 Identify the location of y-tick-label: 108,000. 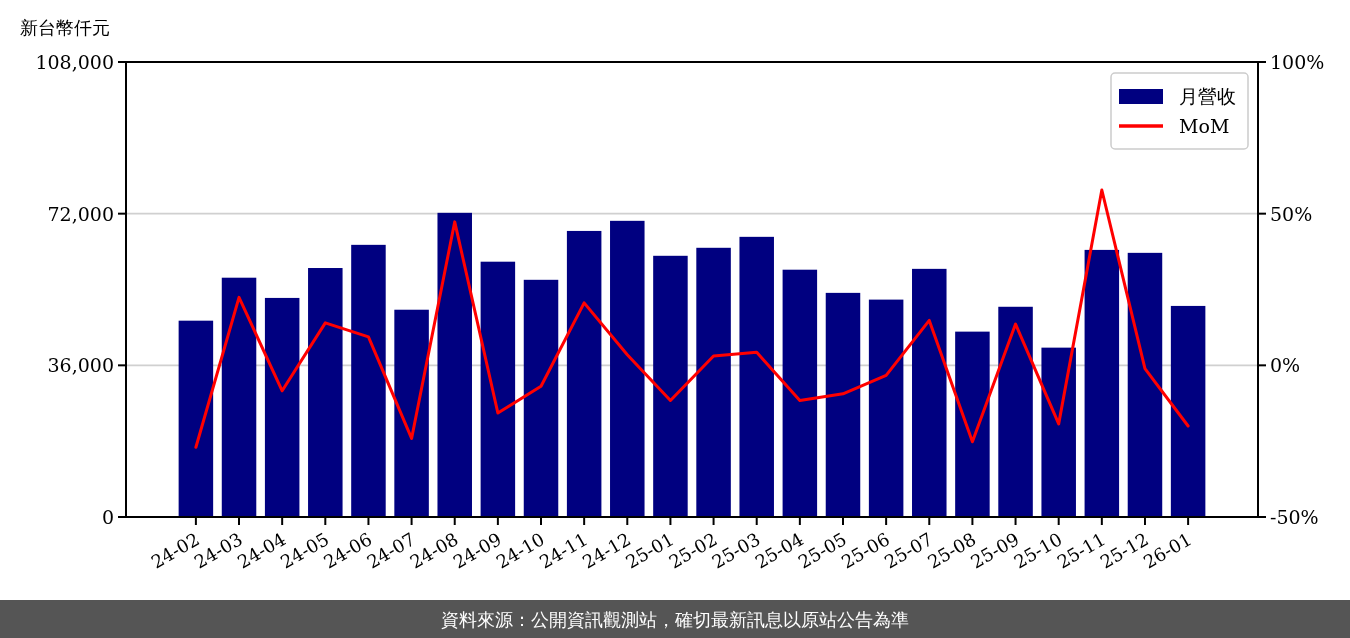
(74, 62).